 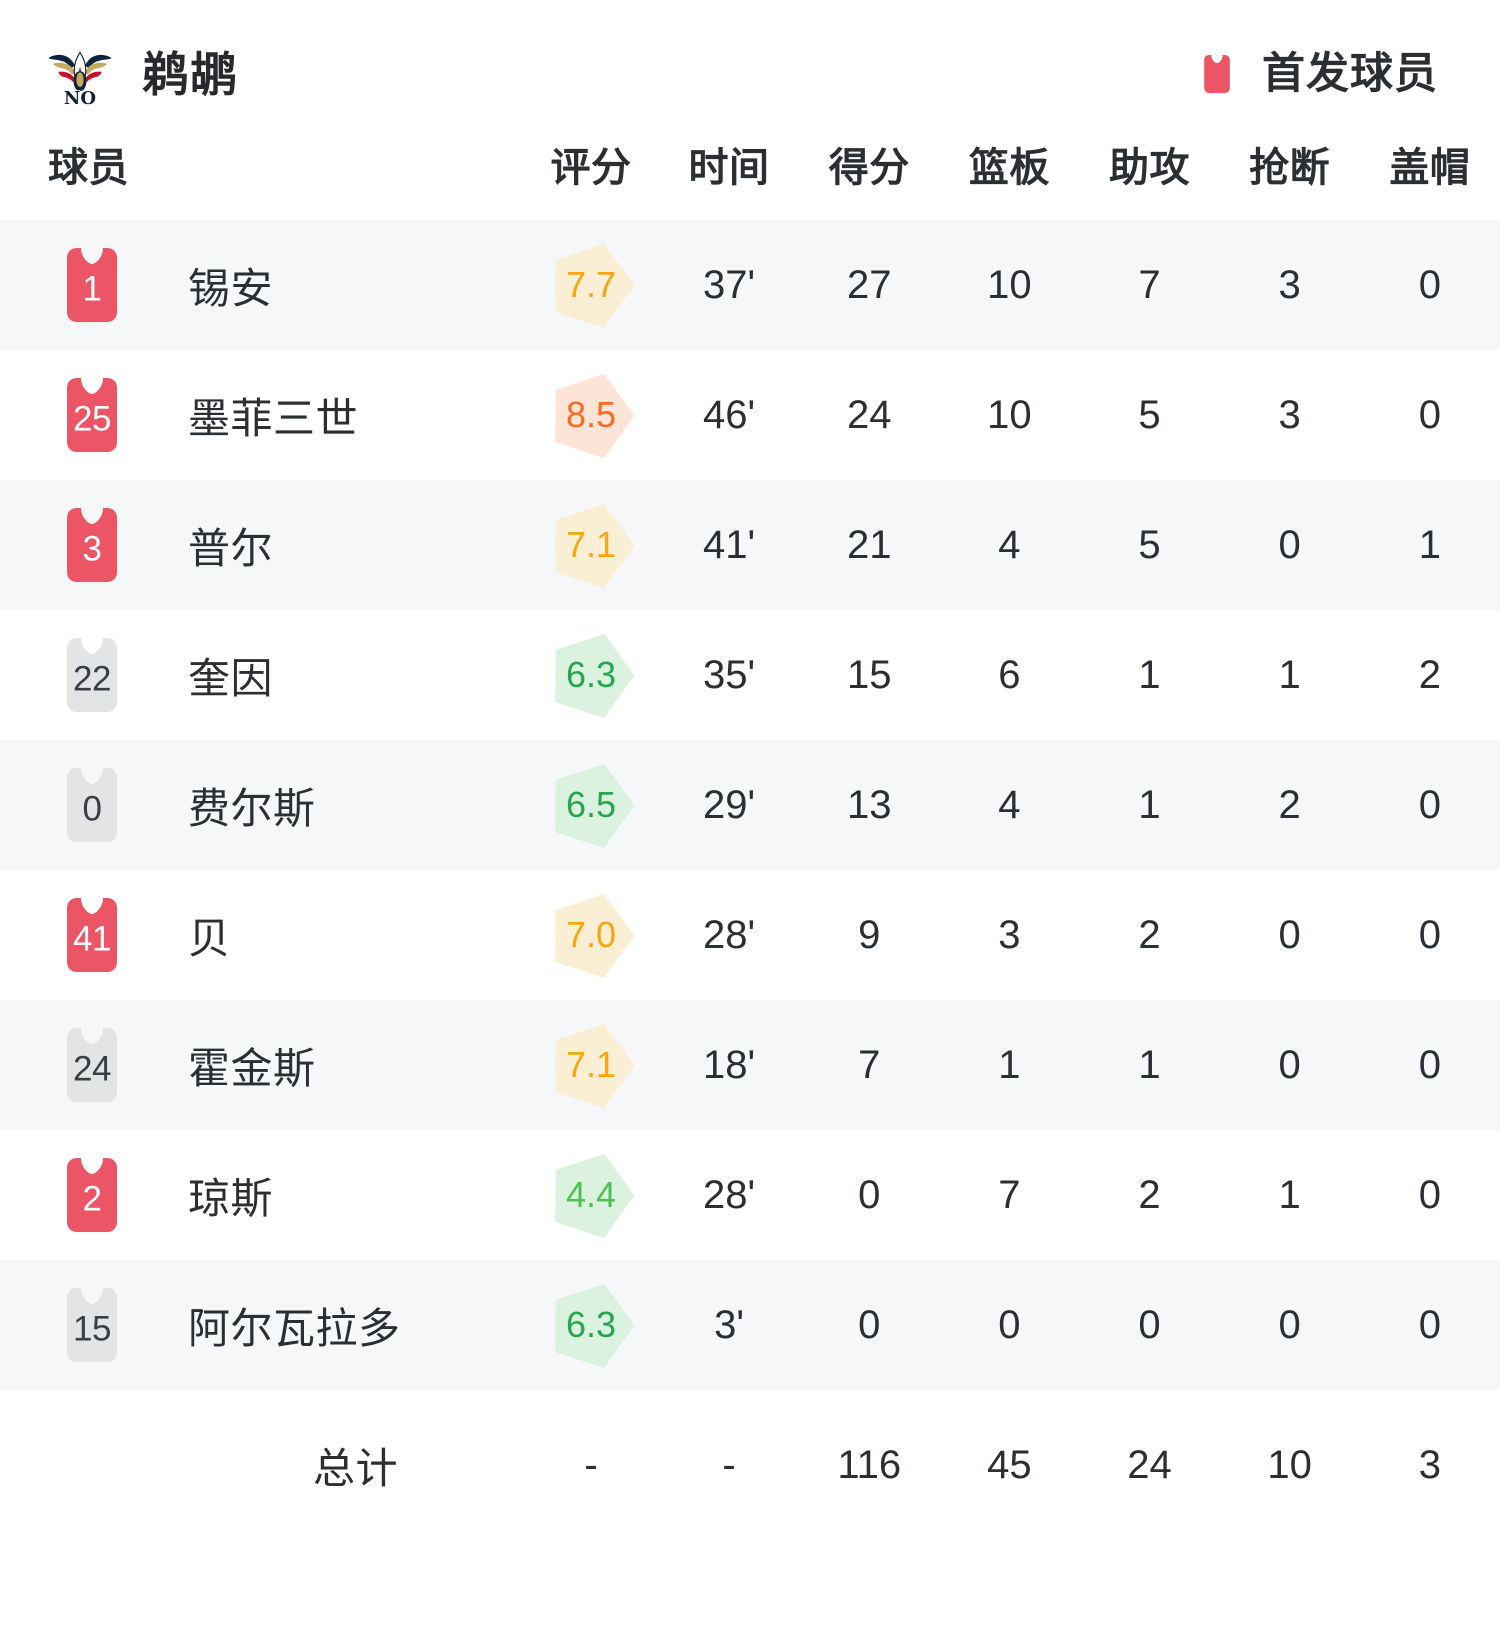 What do you see at coordinates (294, 1328) in the screenshot?
I see `player-name: 阿尔瓦拉多` at bounding box center [294, 1328].